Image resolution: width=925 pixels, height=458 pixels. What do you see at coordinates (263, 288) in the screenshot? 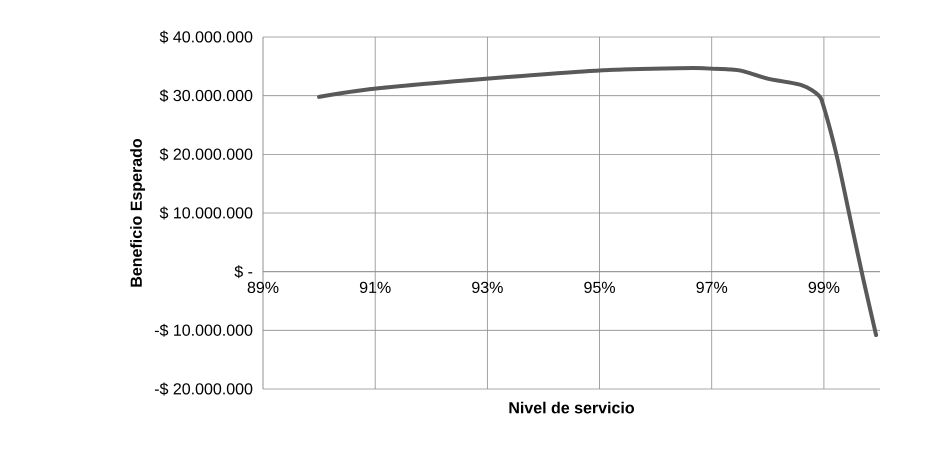
I see `x-tick-label: 89%` at bounding box center [263, 288].